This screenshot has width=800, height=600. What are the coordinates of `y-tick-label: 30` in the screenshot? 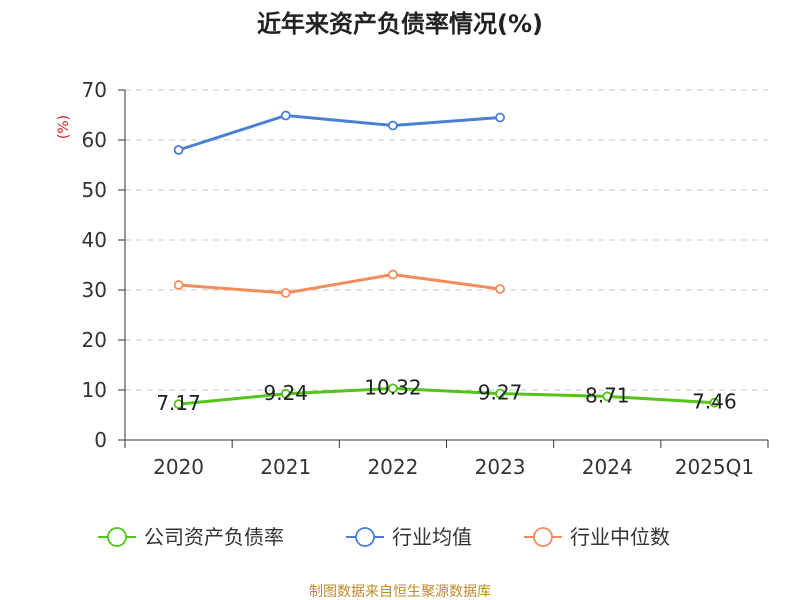 It's located at (94, 290).